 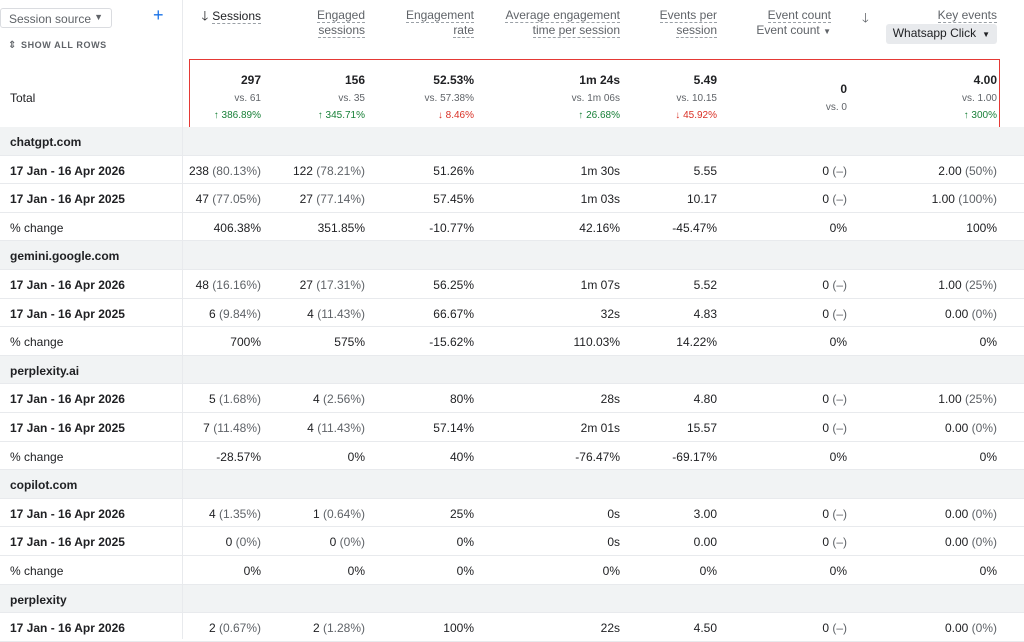 I want to click on cell-engaged-sessions: 122 (78.21%), so click(x=329, y=171).